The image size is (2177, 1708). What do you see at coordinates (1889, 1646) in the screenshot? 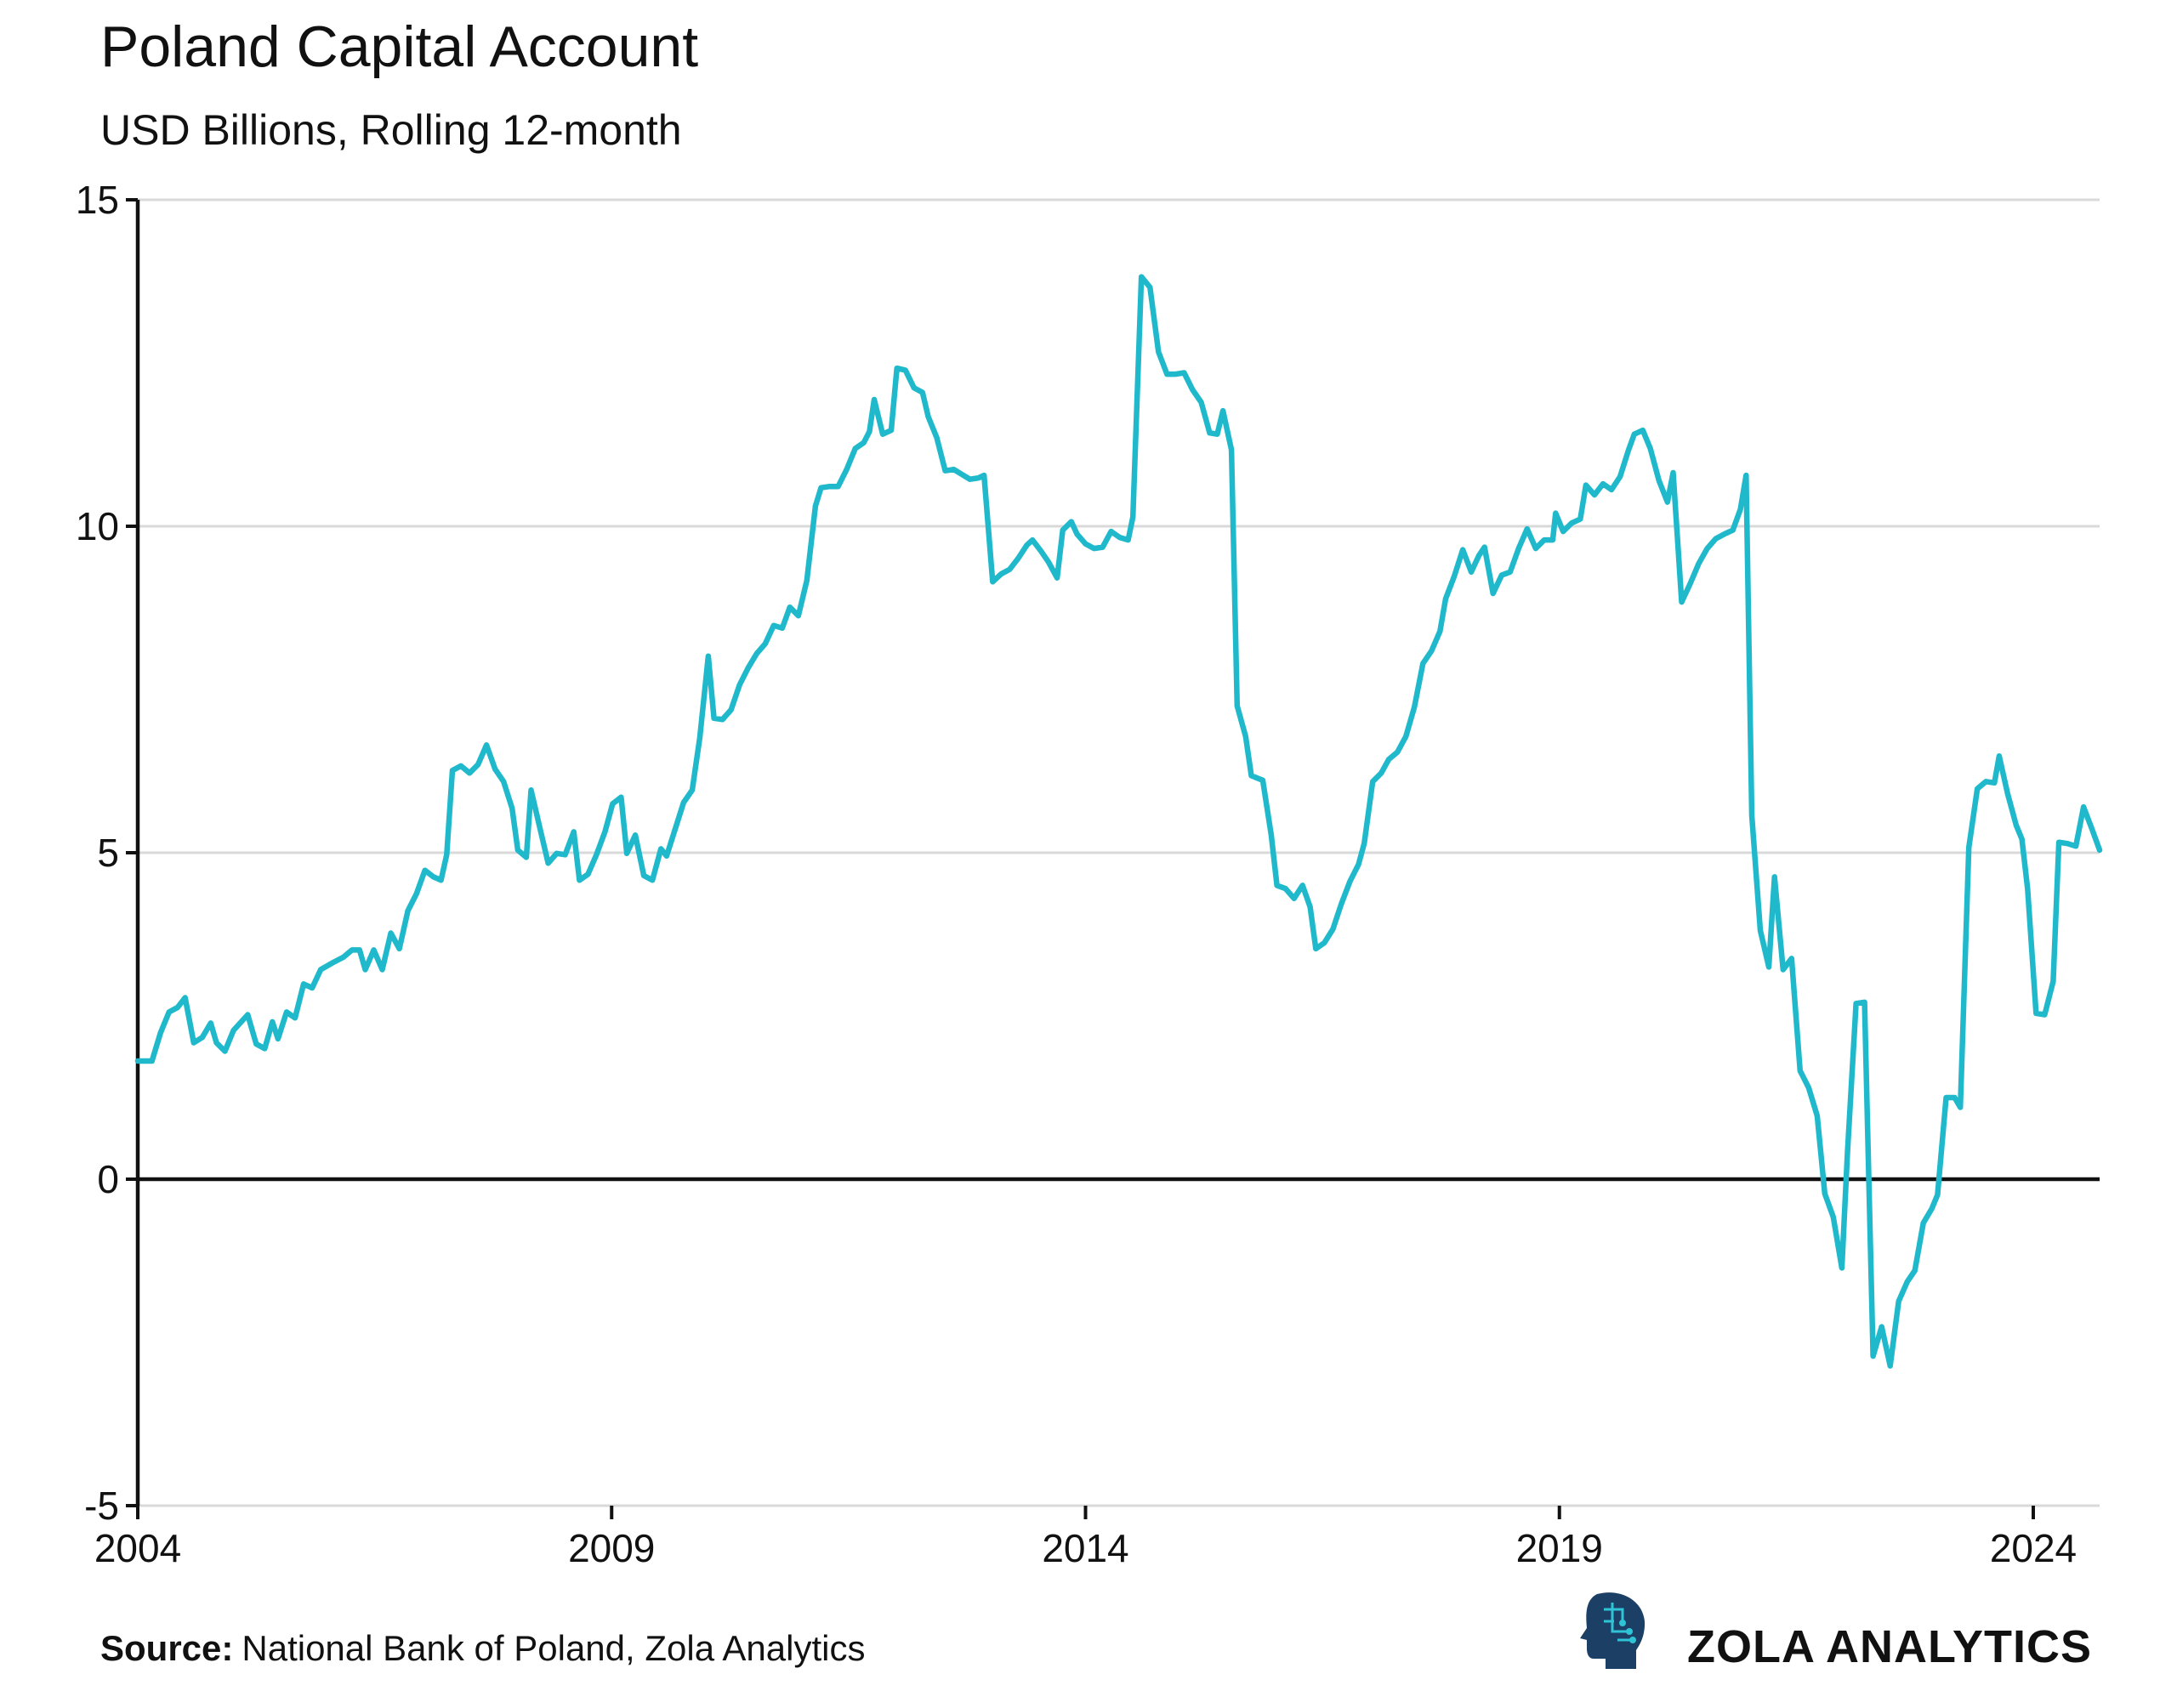
I see `brand-name: ZOLA ANALYTICS` at bounding box center [1889, 1646].